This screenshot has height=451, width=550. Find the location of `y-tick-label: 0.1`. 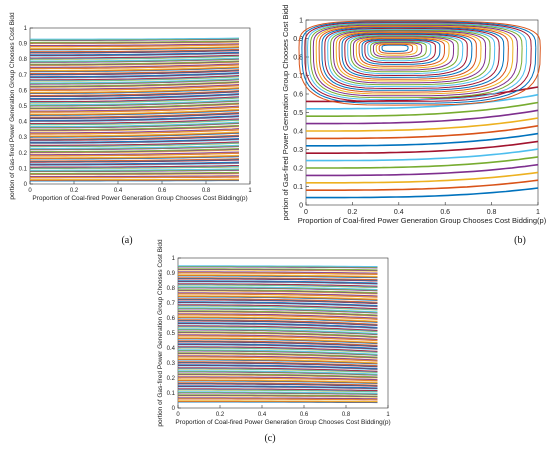

y-tick-label: 0.1 is located at coordinates (298, 187).